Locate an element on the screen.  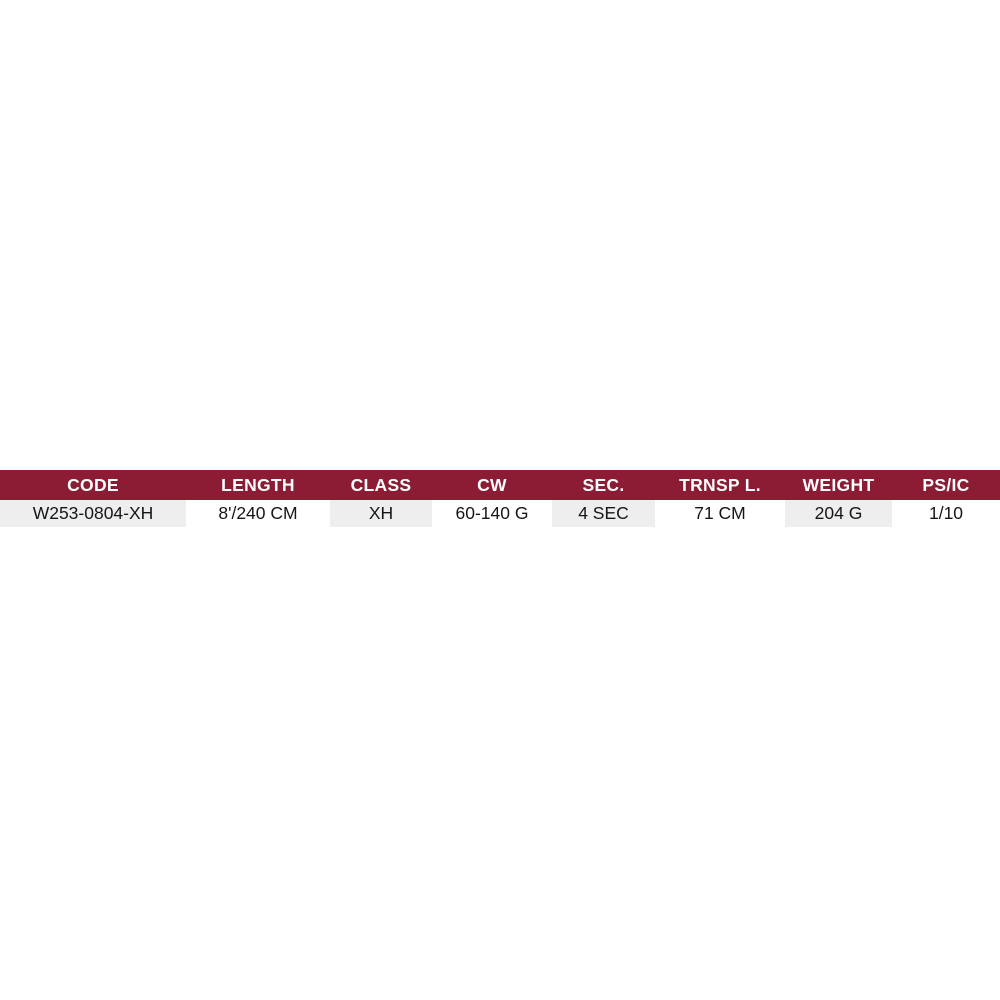
cell-ps-ic: 1/10 is located at coordinates (946, 513).